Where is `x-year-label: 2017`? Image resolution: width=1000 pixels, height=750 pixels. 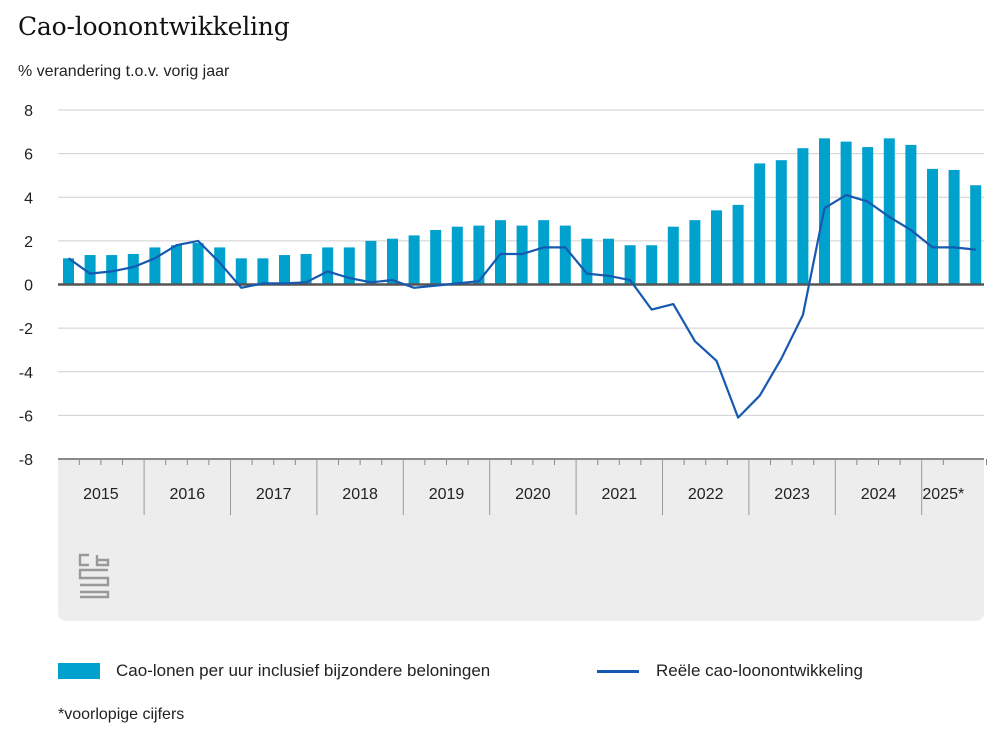 x-year-label: 2017 is located at coordinates (274, 494).